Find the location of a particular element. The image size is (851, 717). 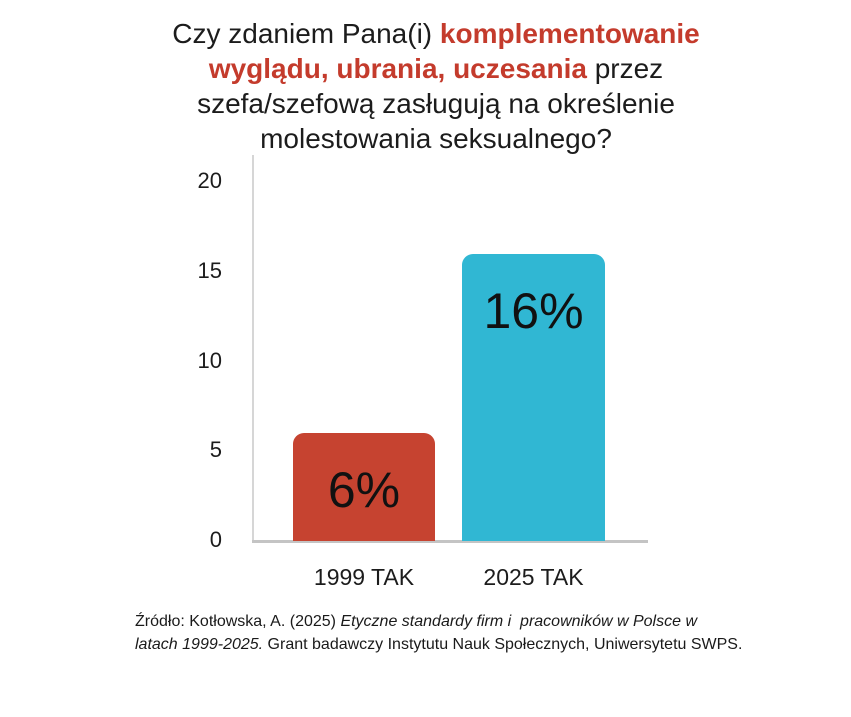

x-axis-label-2025: 2025 TAK is located at coordinates (533, 577).